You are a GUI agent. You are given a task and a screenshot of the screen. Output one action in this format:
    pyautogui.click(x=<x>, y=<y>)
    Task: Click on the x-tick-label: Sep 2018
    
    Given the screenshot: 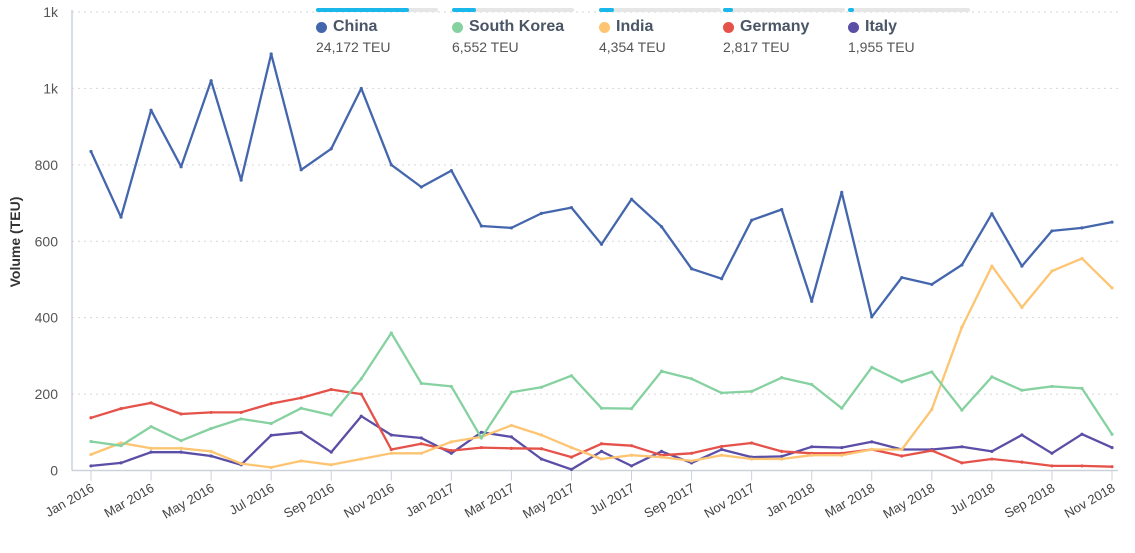 What is the action you would take?
    pyautogui.click(x=1030, y=500)
    